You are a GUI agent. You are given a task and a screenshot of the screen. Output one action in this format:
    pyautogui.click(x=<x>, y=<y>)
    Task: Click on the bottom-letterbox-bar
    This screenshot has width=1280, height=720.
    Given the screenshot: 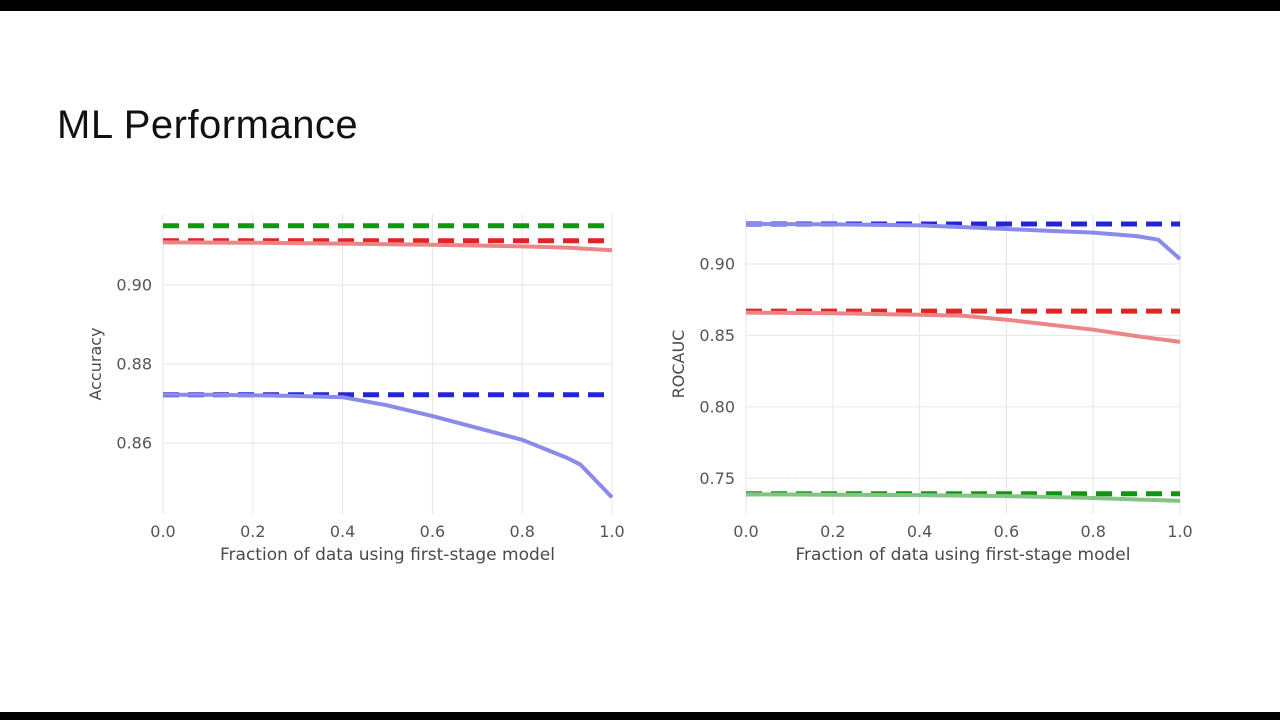 What is the action you would take?
    pyautogui.click(x=640, y=716)
    